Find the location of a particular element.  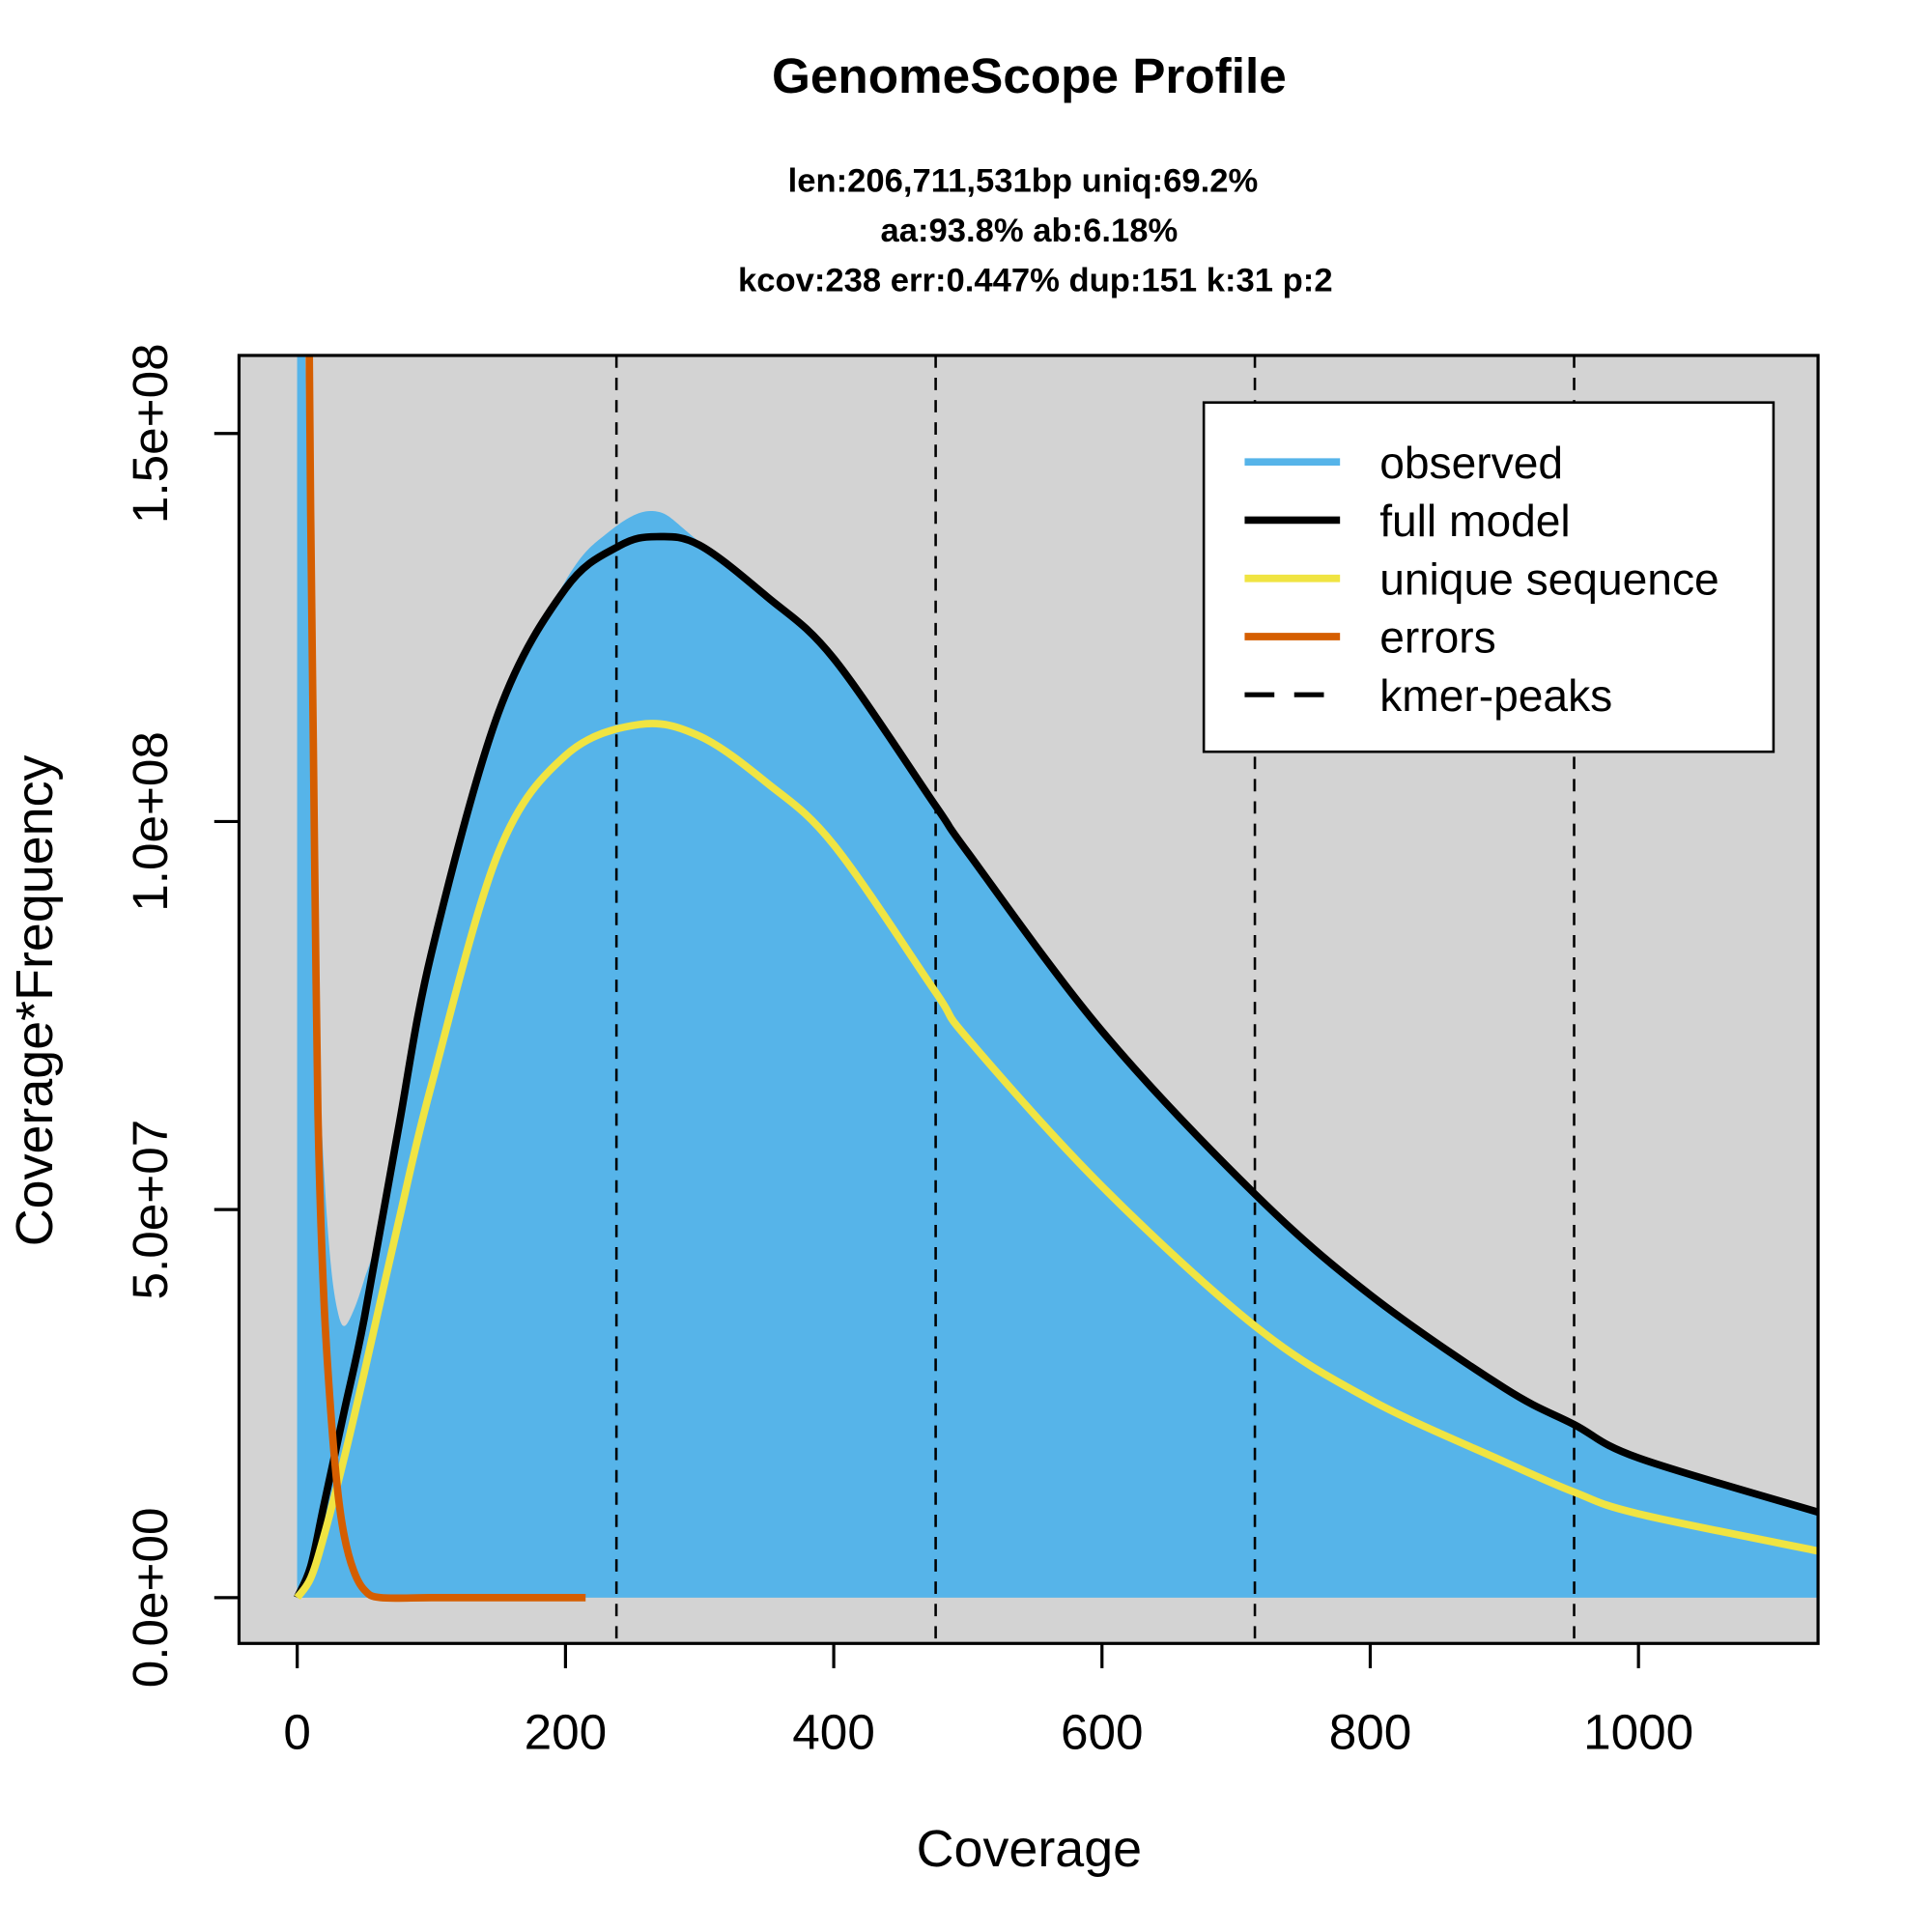

x-tick-label: 1000 is located at coordinates (1638, 1731).